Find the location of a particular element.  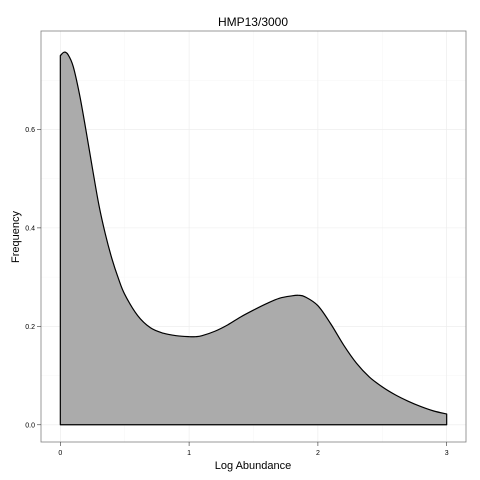

x-tick-label: 1 is located at coordinates (189, 453).